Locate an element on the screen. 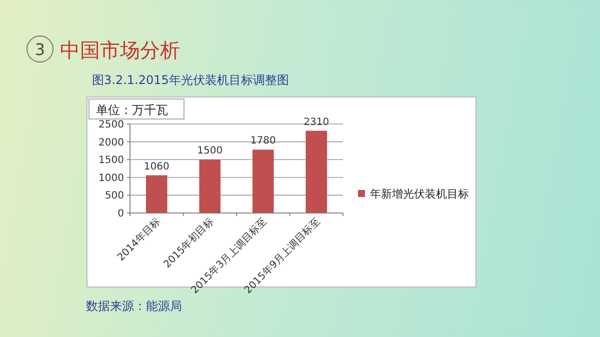 The image size is (600, 337). y-tick-label: 2500 is located at coordinates (111, 125).